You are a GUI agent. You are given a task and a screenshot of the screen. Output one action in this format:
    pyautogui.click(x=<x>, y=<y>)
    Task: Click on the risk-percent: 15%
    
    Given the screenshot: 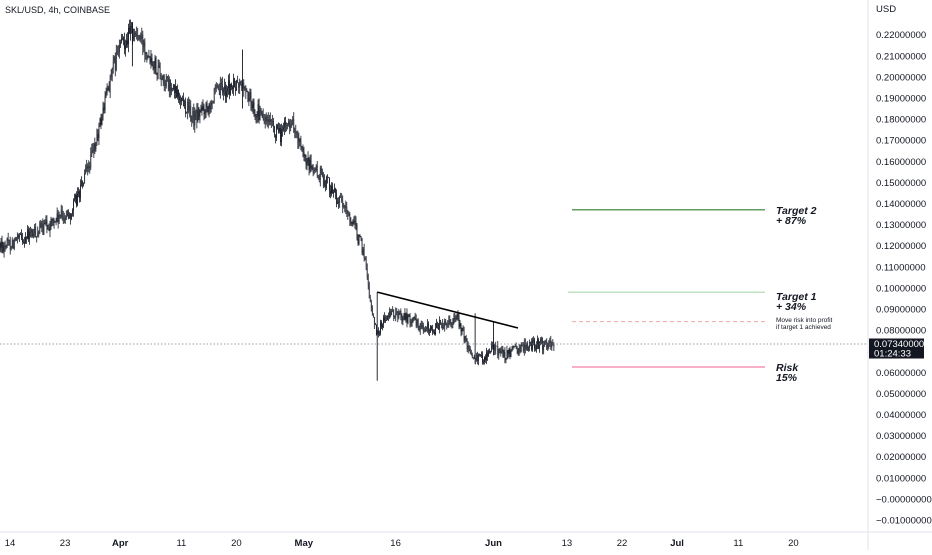 What is the action you would take?
    pyautogui.click(x=787, y=378)
    